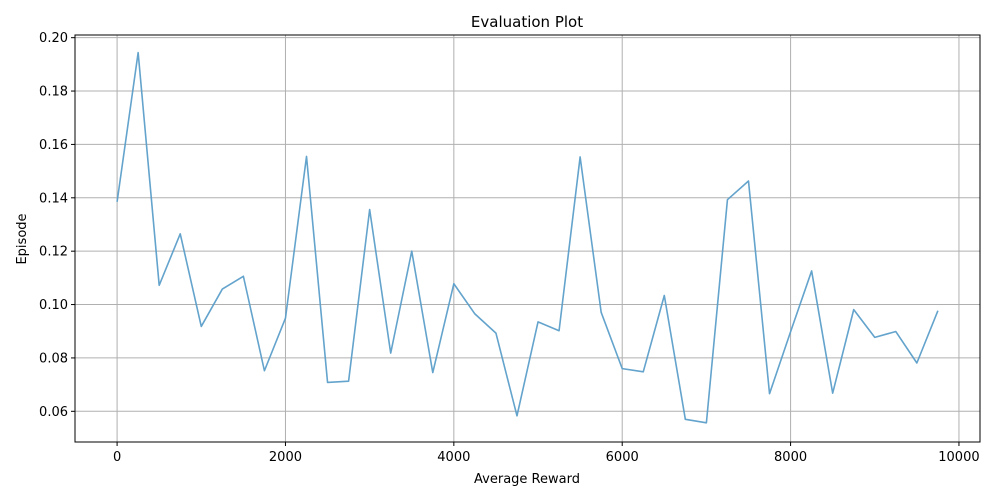  I want to click on x-tick-label: 0, so click(117, 457).